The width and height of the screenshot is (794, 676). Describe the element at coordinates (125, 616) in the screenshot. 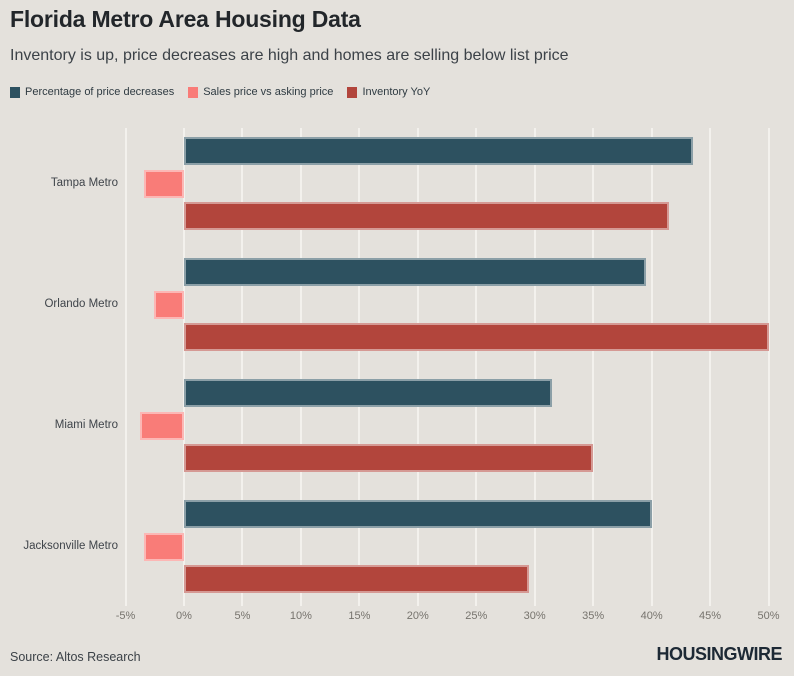

I see `x-tick-label: -5%` at that location.